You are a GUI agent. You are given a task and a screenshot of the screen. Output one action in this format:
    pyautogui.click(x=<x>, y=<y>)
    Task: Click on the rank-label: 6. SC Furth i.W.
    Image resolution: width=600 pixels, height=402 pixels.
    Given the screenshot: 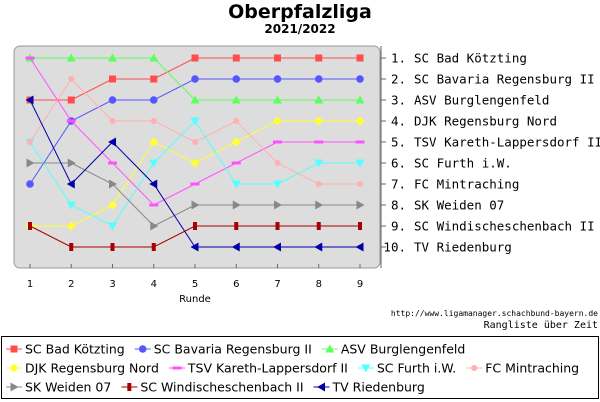 What is the action you would take?
    pyautogui.click(x=451, y=163)
    